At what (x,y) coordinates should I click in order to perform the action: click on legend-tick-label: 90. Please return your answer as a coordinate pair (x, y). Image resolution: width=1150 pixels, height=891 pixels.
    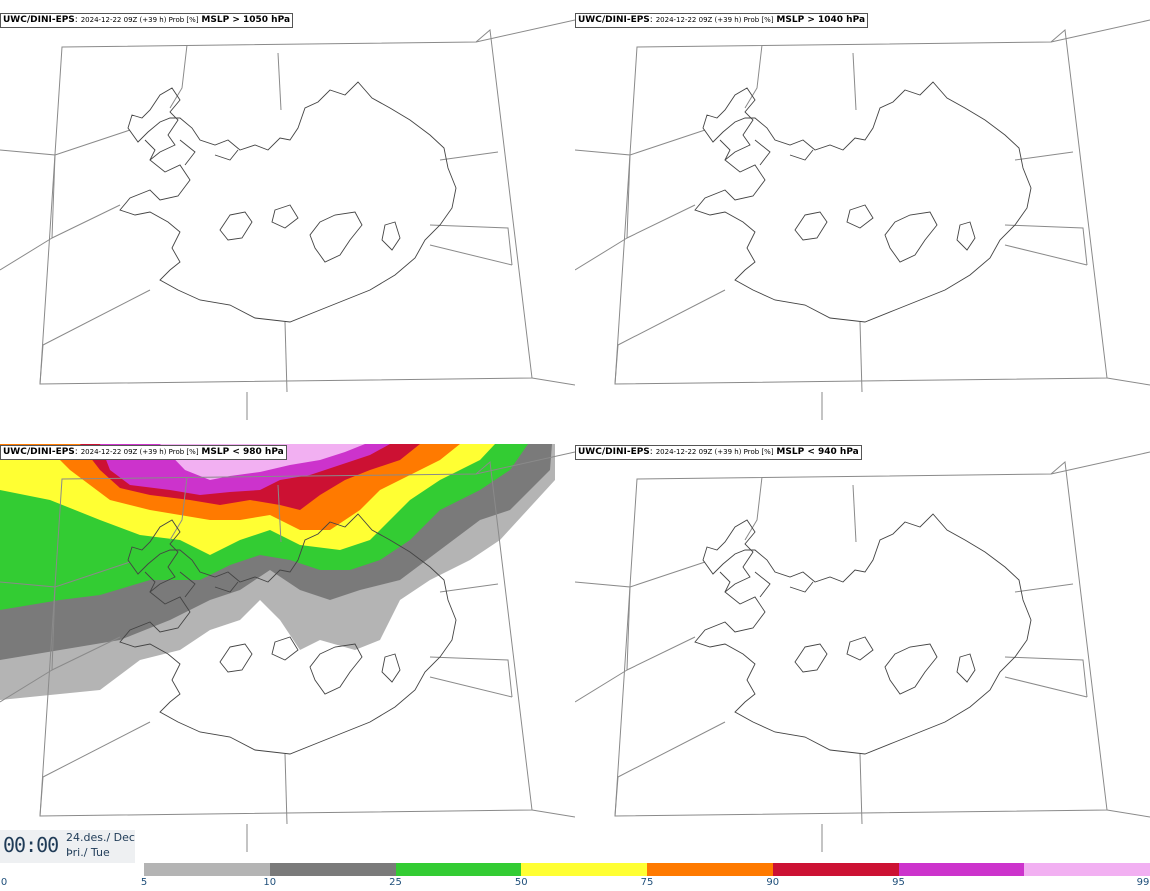
    Looking at the image, I should click on (773, 882).